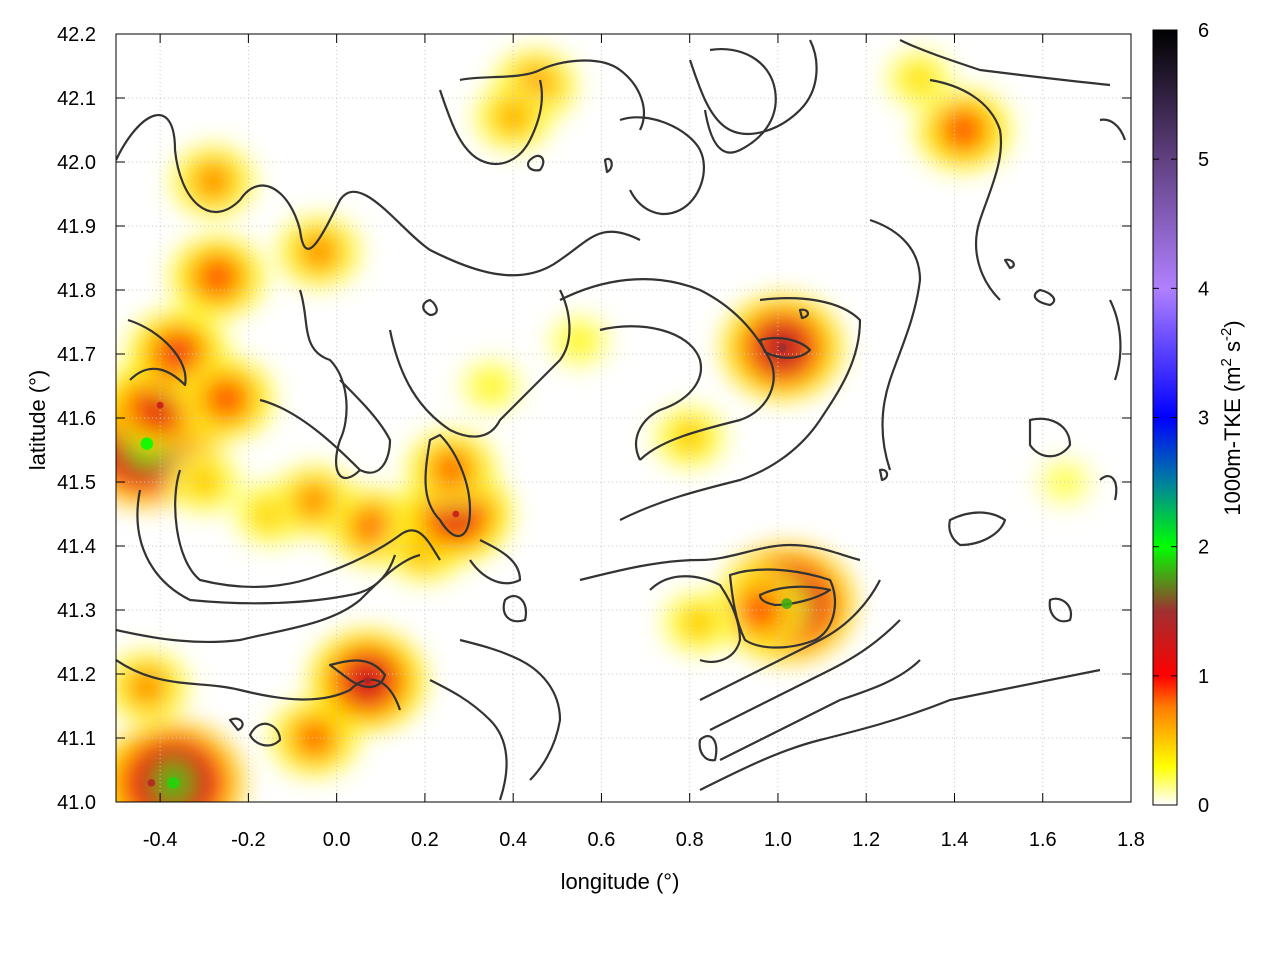  I want to click on colorbar-label-sup1: 2, so click(1226, 362).